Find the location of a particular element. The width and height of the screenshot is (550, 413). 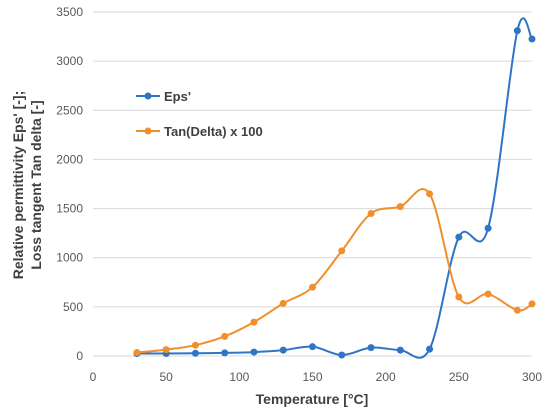

y-tick-label: 1500 is located at coordinates (69, 209).